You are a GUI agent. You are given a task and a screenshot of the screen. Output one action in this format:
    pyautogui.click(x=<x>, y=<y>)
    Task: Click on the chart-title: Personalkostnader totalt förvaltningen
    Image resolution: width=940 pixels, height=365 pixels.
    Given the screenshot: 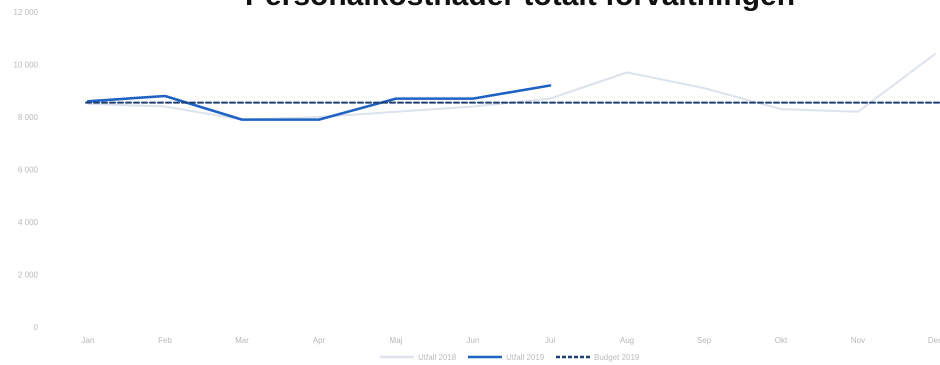 What is the action you would take?
    pyautogui.click(x=520, y=6)
    